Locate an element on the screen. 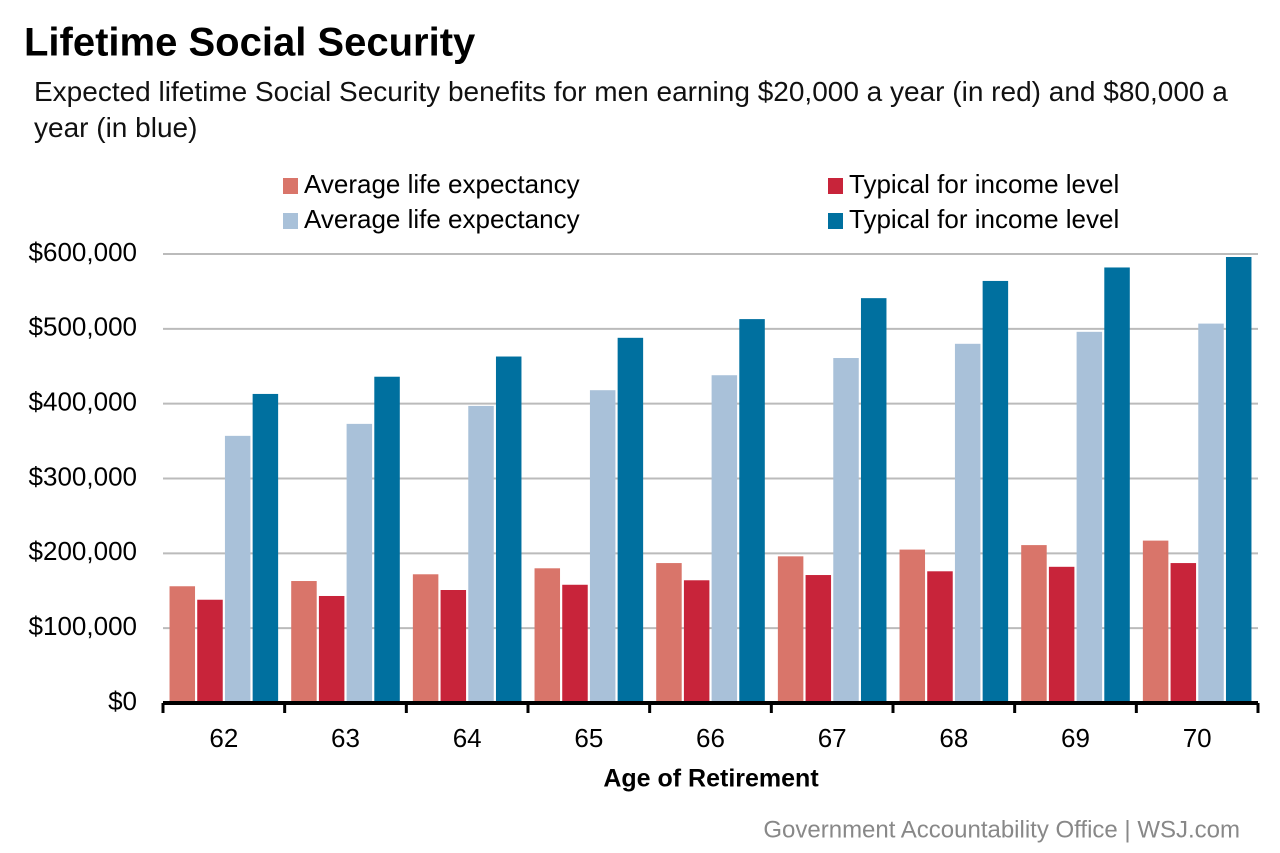  y-tick-label: $100,000 is located at coordinates (83, 626).